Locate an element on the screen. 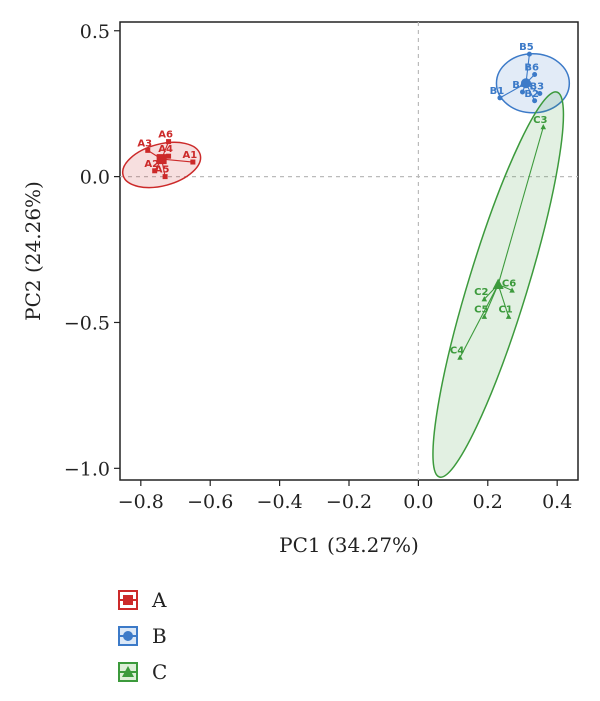 This screenshot has height=701, width=600. point-label-a1: A1 is located at coordinates (190, 155).